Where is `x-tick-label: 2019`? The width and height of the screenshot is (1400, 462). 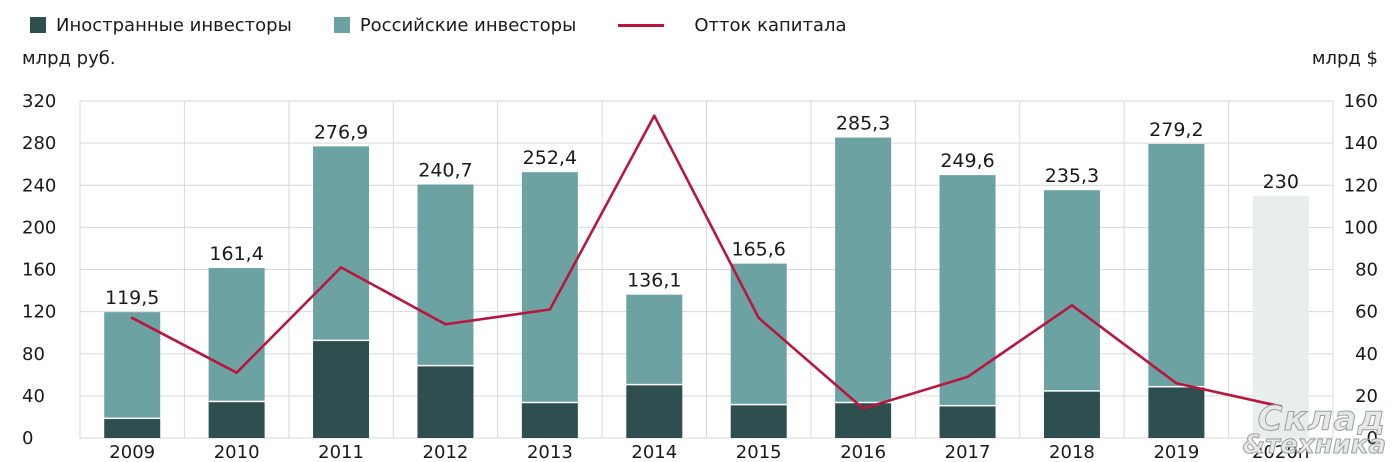 x-tick-label: 2019 is located at coordinates (1176, 452).